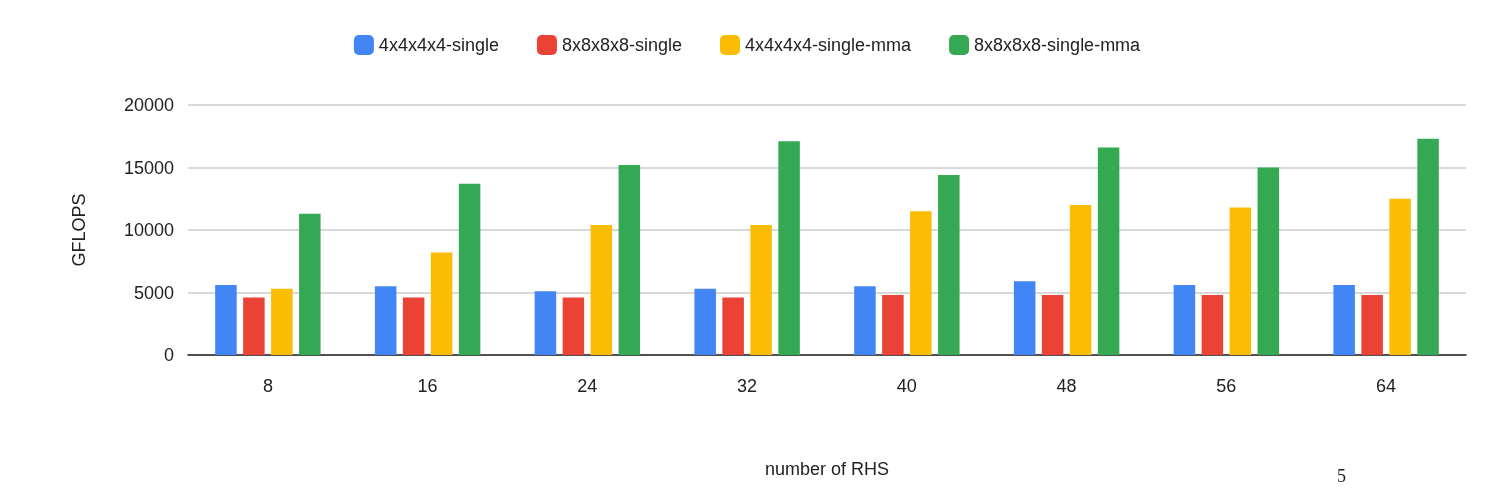  I want to click on y-tick-label: 5000, so click(153, 292).